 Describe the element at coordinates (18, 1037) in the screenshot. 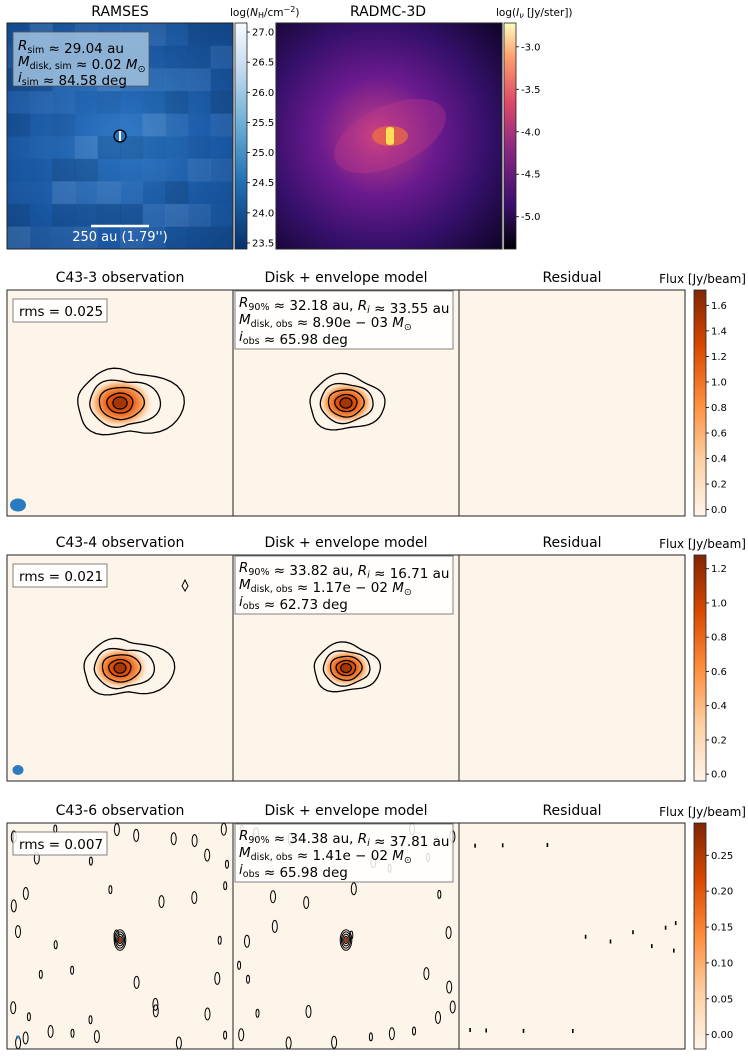

I see `beam-ellipse` at that location.